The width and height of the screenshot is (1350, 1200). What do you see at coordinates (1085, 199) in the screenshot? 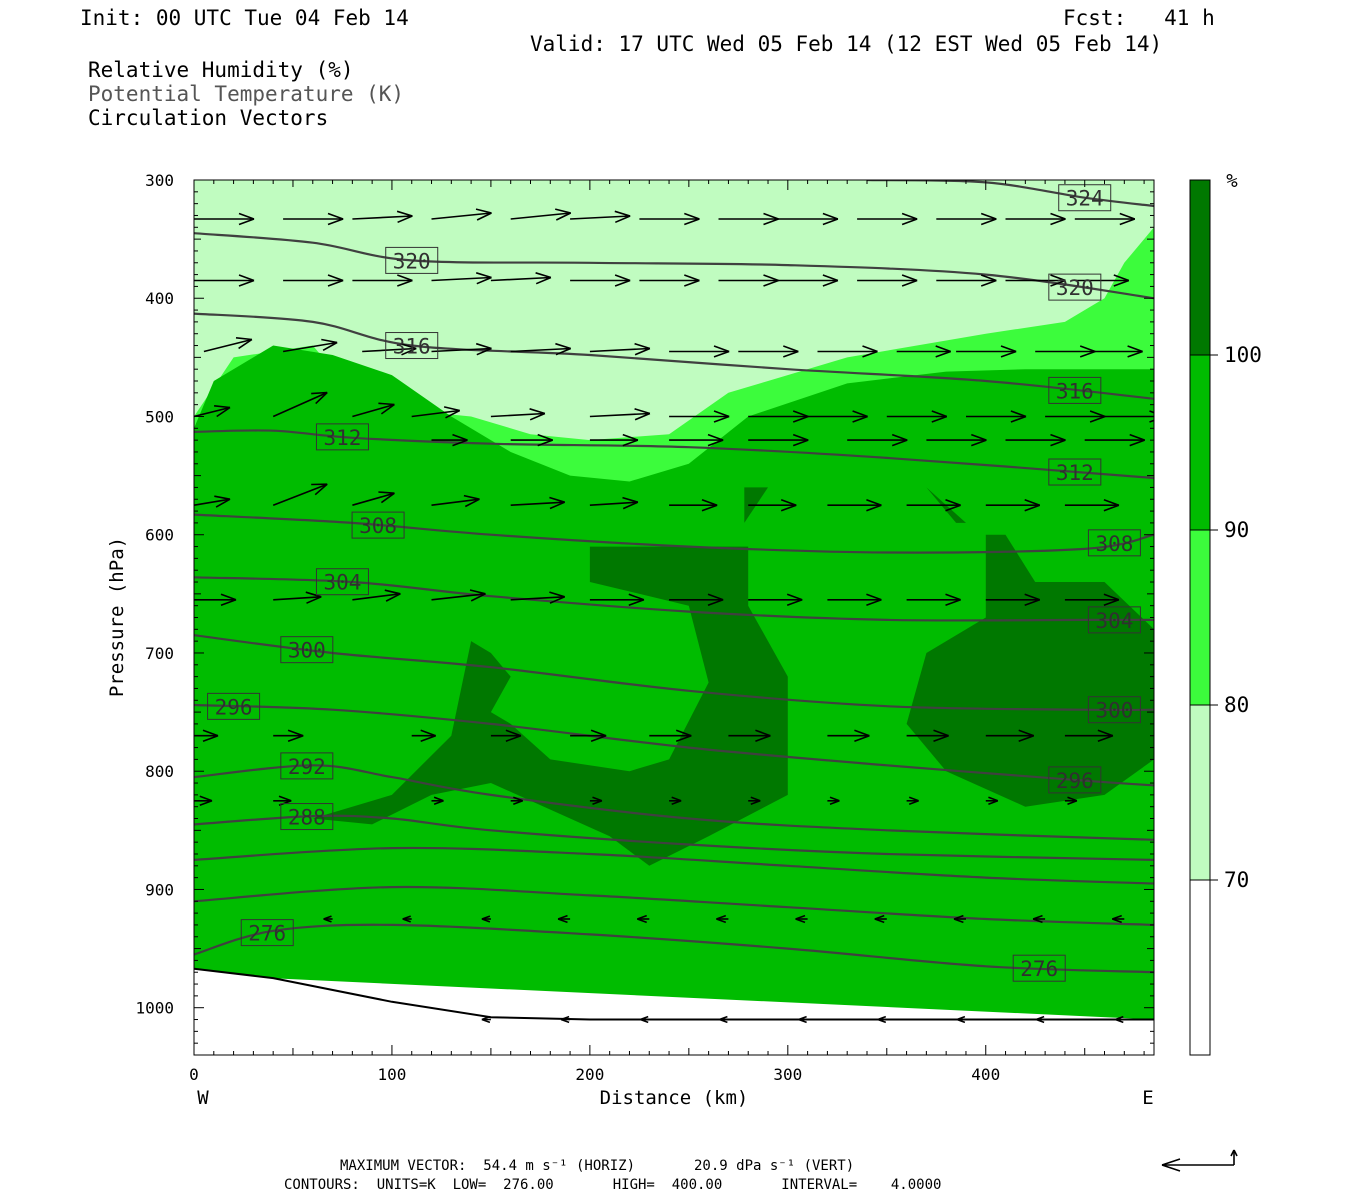
I see `theta-label-text: 324` at bounding box center [1085, 199].